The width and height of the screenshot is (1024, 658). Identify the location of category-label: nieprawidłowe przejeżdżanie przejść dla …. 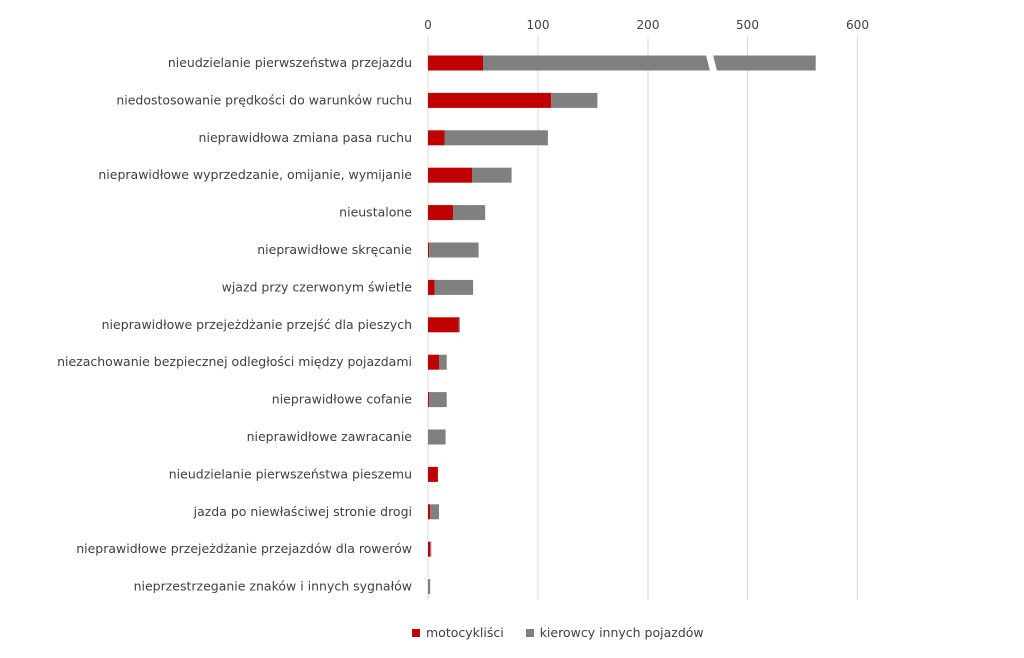
(257, 324).